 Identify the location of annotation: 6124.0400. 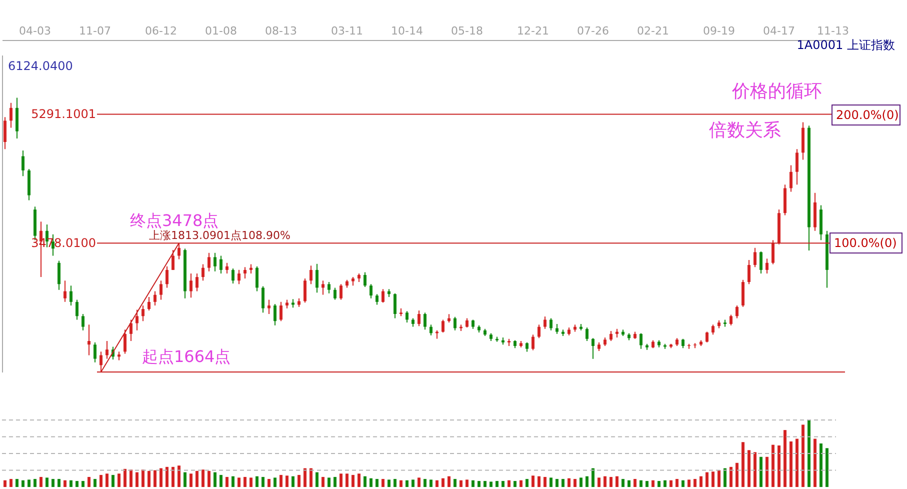
(40, 66).